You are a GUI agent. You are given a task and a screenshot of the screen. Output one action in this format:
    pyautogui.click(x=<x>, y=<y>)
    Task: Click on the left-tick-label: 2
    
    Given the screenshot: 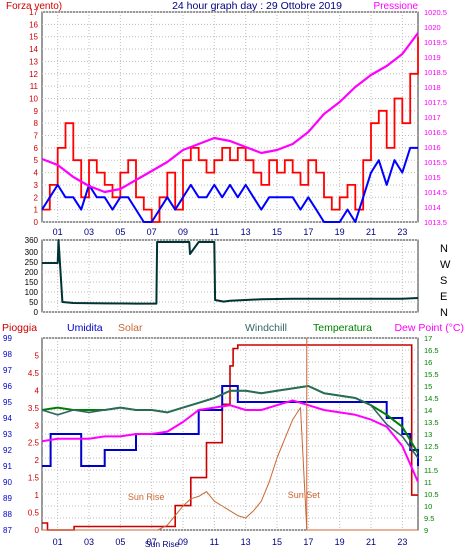 What is the action you would take?
    pyautogui.click(x=36, y=197)
    